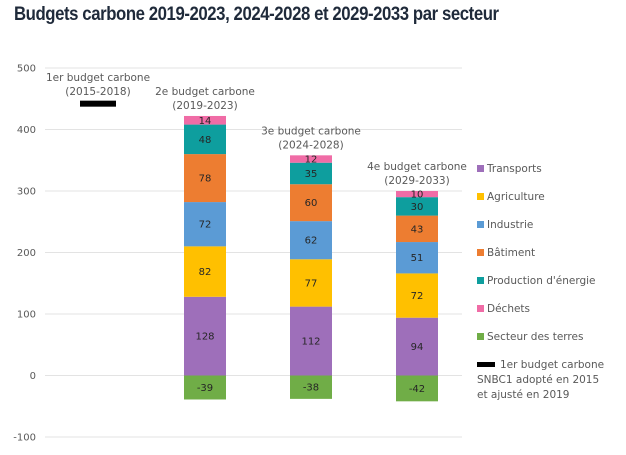 The image size is (626, 455). I want to click on data-label: 60, so click(311, 203).